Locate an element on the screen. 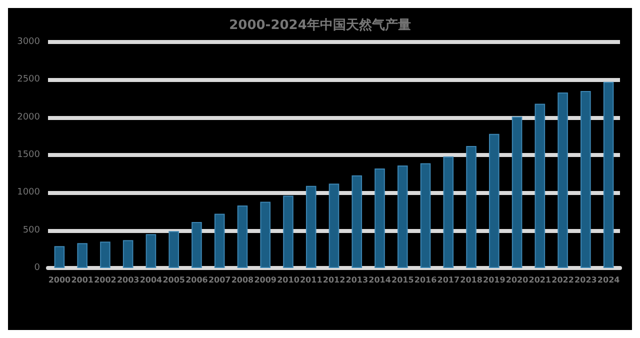  x-tick-label: 2023 is located at coordinates (585, 280).